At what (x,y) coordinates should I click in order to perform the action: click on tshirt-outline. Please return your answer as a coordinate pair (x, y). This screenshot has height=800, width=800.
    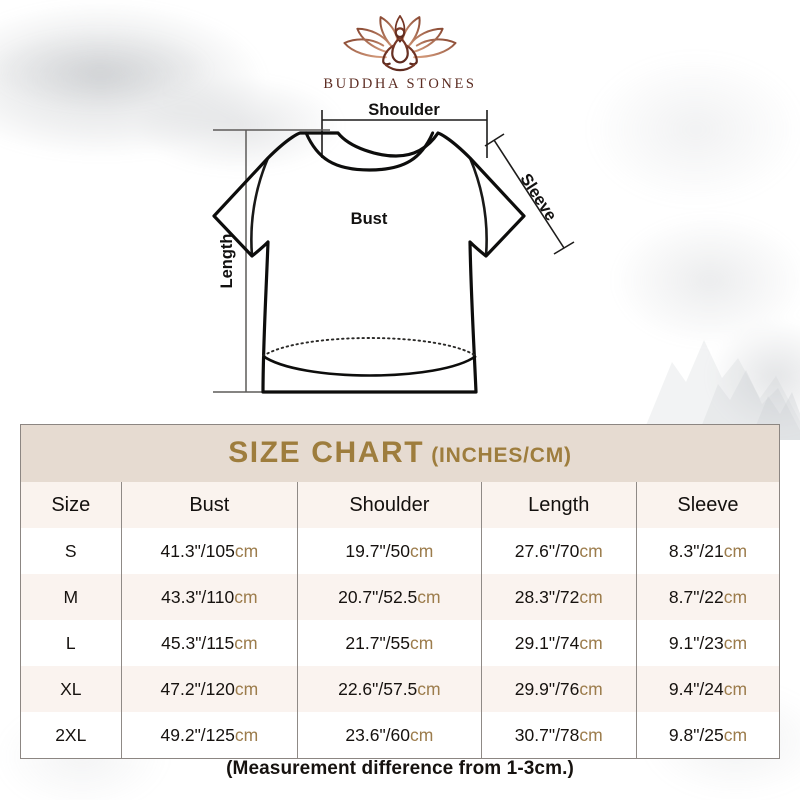
    Looking at the image, I should click on (369, 262).